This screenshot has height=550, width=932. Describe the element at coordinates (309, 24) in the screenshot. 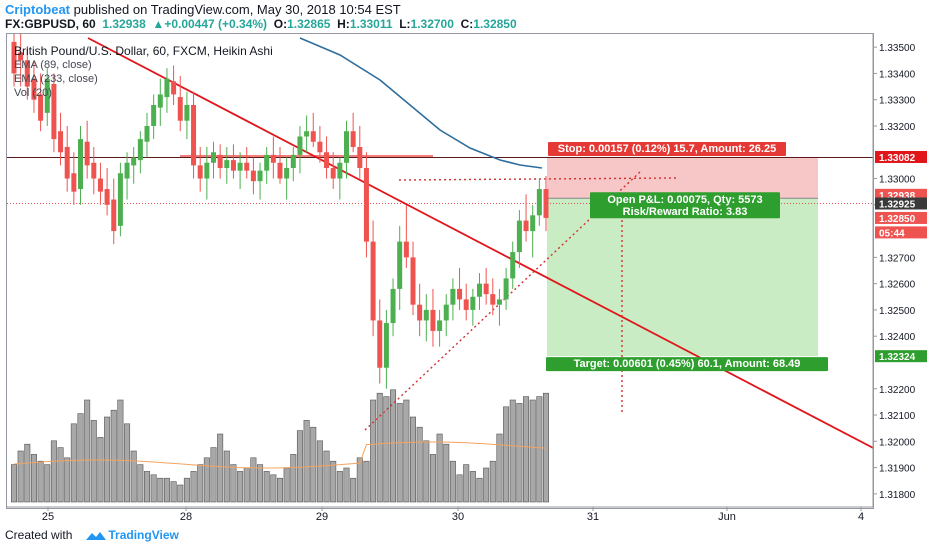

I see `open-value: 1.32865` at that location.